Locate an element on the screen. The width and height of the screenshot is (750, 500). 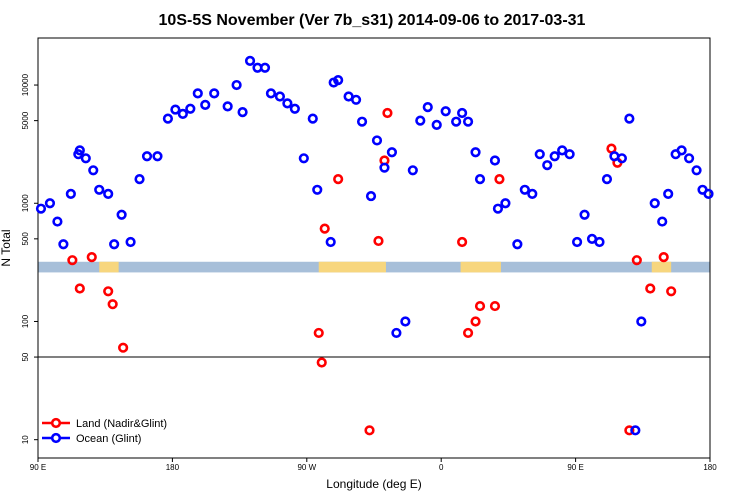
x-tick-label: 180 is located at coordinates (173, 467).